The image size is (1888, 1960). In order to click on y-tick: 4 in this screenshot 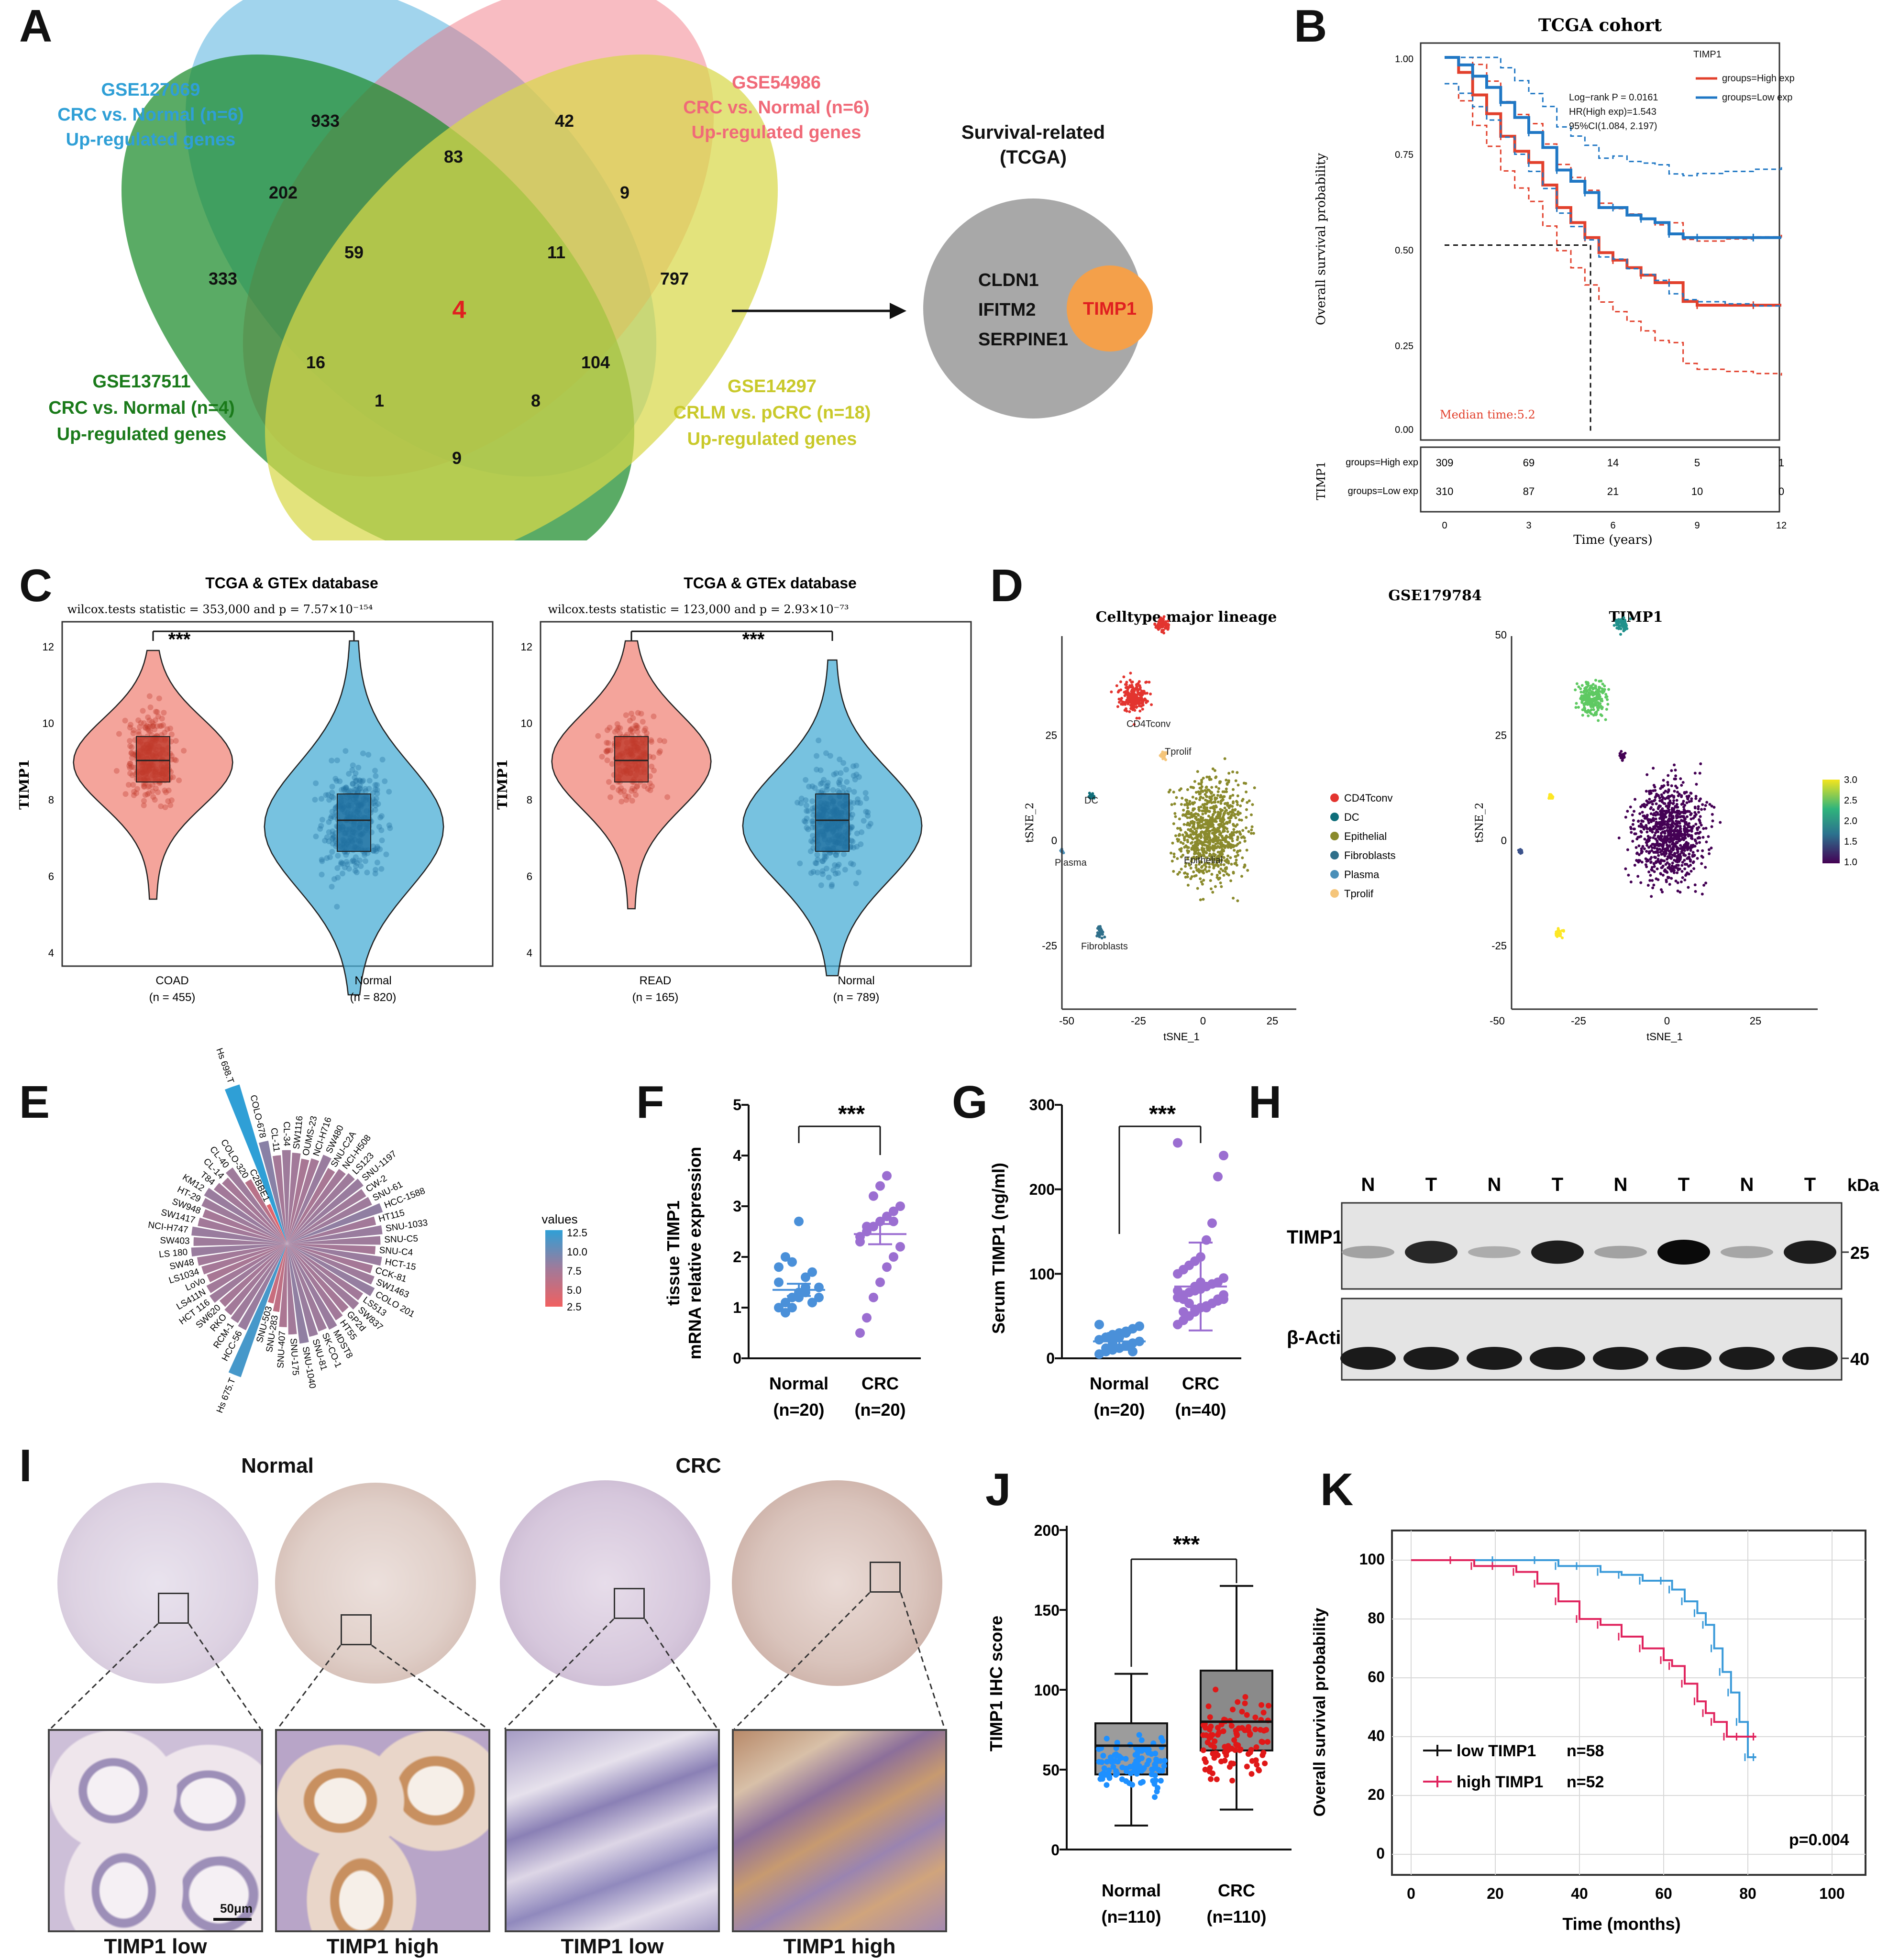, I will do `click(737, 1155)`.